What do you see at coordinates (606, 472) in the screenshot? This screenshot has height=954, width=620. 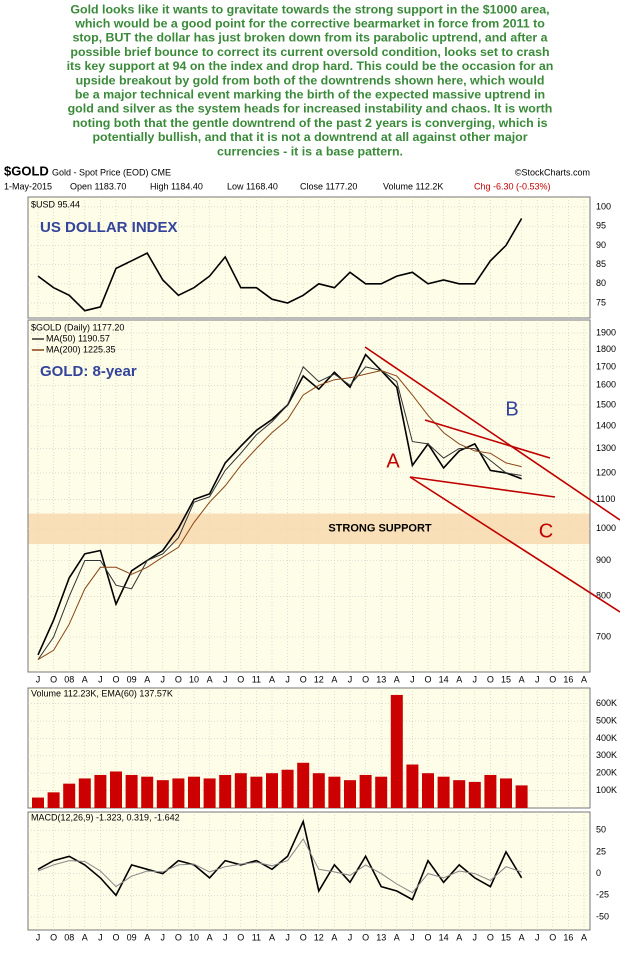 I see `y-tick-label: 1200` at bounding box center [606, 472].